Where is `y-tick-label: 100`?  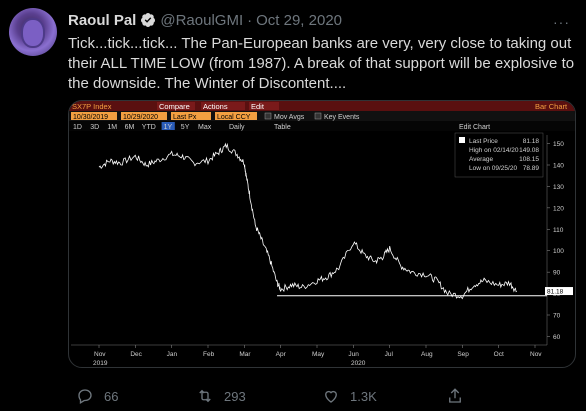 y-tick-label: 100 is located at coordinates (558, 251).